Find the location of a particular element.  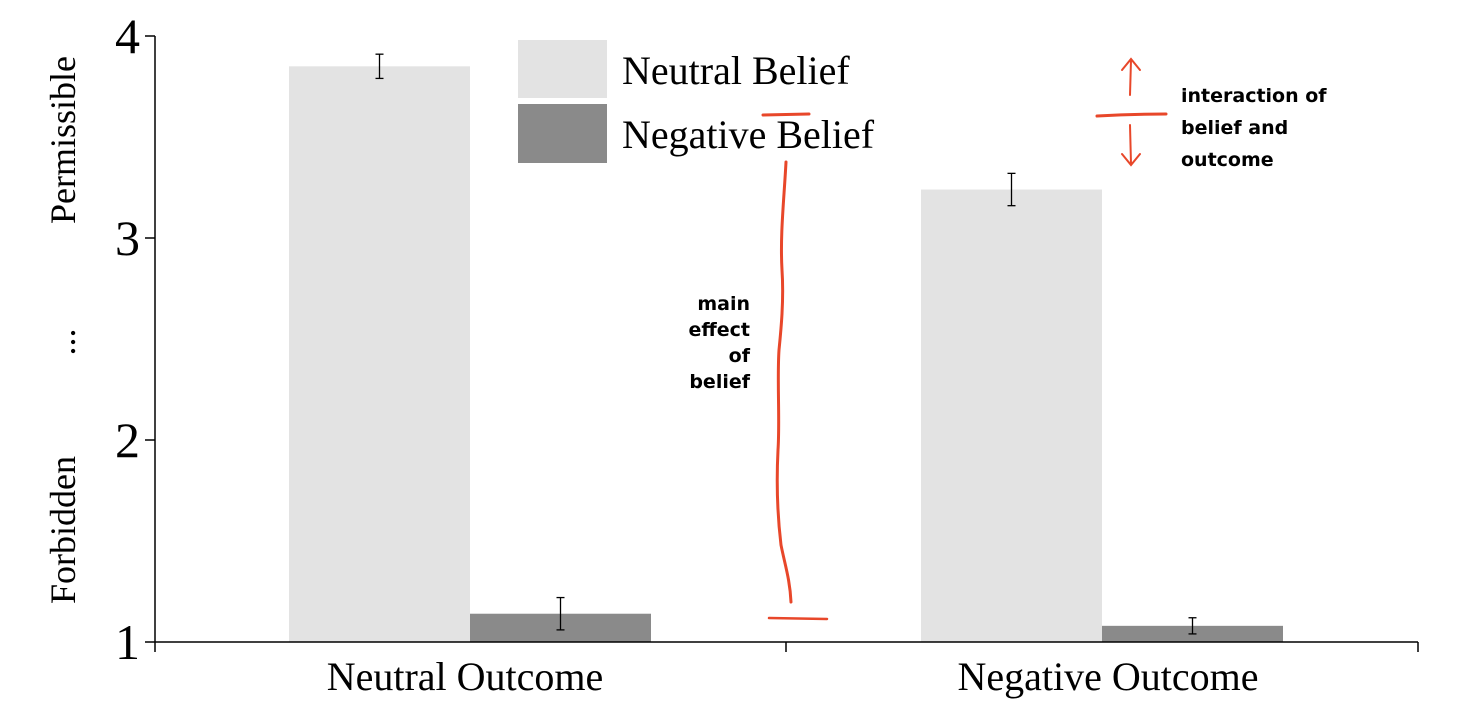

y-tick-label-2: 2 is located at coordinates (127, 440).